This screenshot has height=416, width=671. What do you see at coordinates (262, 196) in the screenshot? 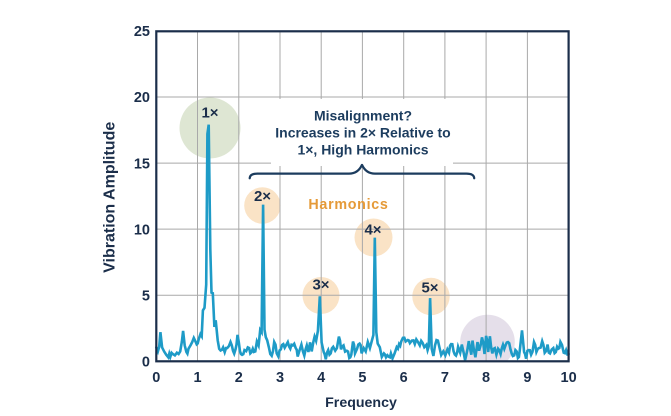
I see `svg-text: 2×` at bounding box center [262, 196].